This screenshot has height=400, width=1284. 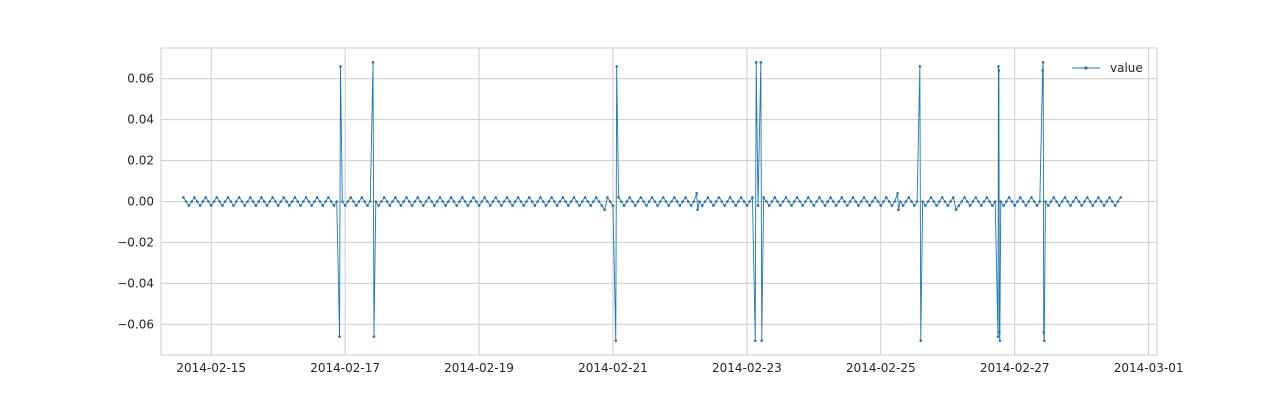 What do you see at coordinates (140, 79) in the screenshot?
I see `y-tick-label: 0.06` at bounding box center [140, 79].